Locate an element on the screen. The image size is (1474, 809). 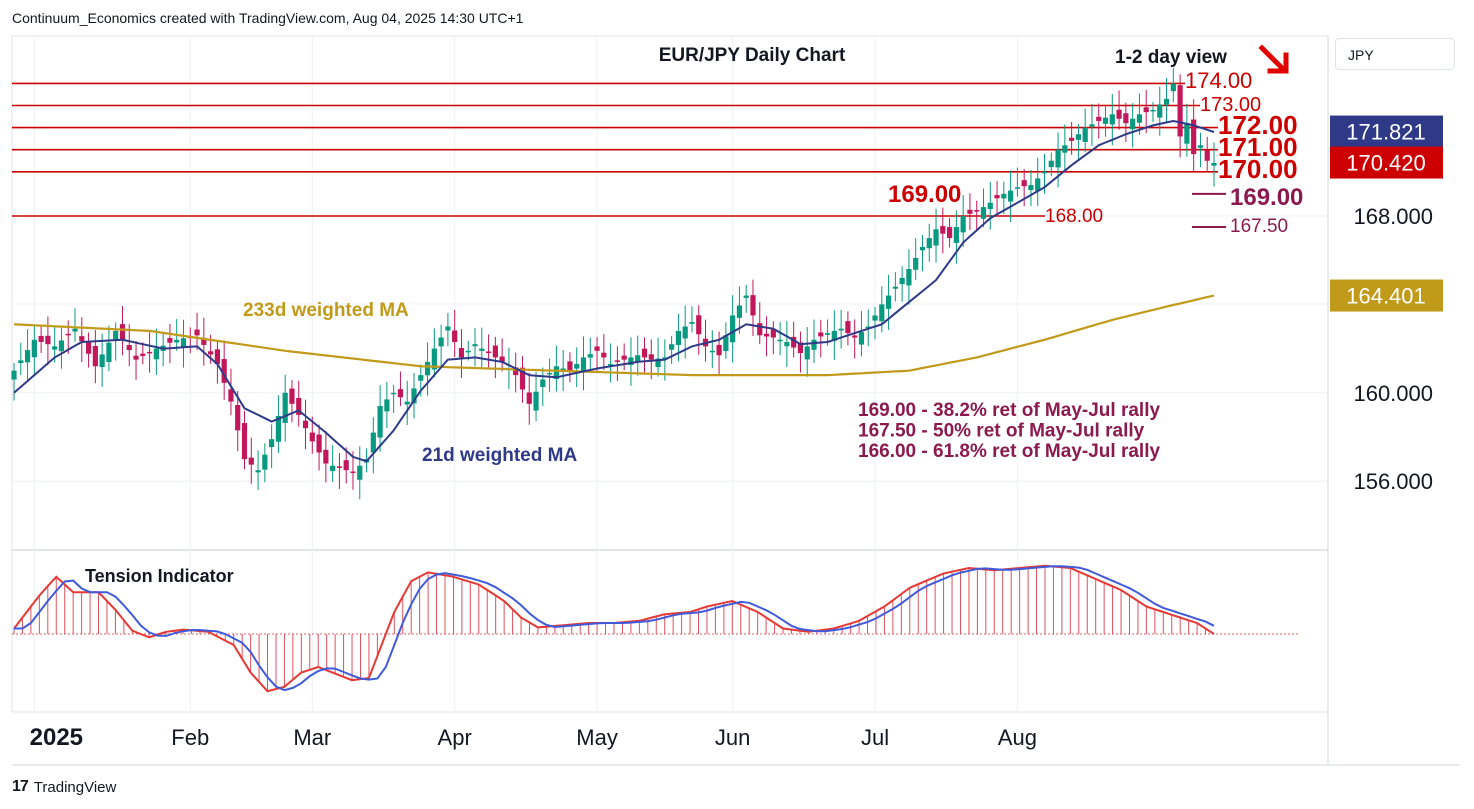
support-label-169: 169.00 is located at coordinates (924, 194).